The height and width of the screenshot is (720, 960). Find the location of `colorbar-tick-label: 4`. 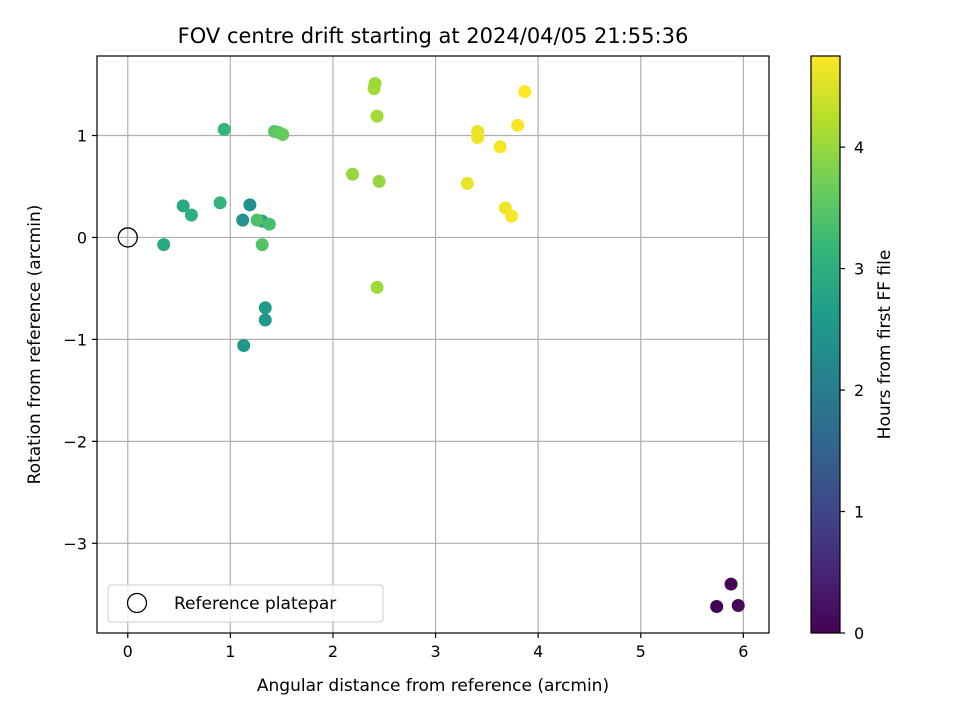

colorbar-tick-label: 4 is located at coordinates (859, 147).